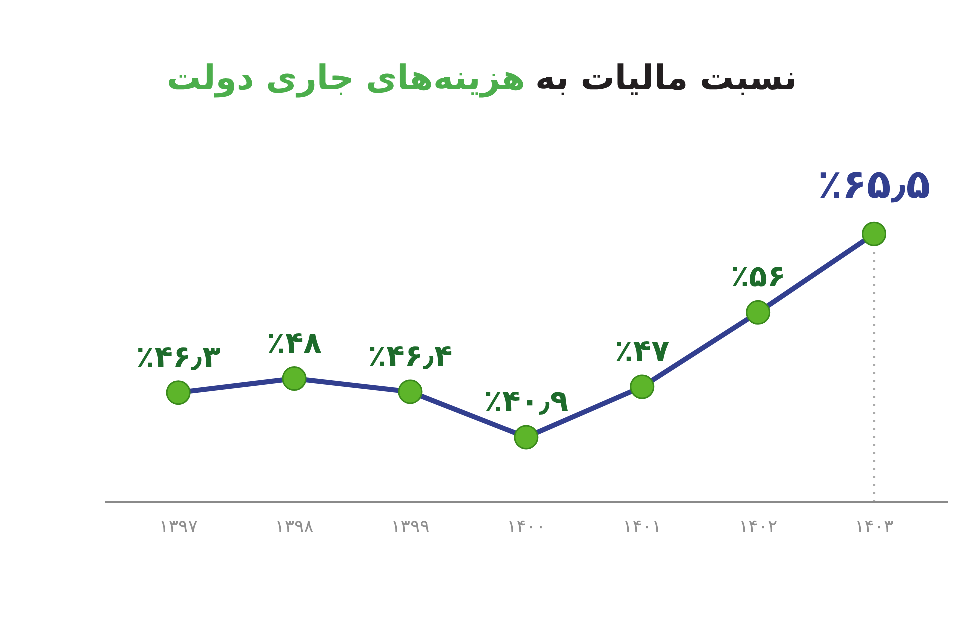 This screenshot has width=974, height=635. What do you see at coordinates (178, 357) in the screenshot?
I see `data-label: ٪۴۶٫۳` at bounding box center [178, 357].